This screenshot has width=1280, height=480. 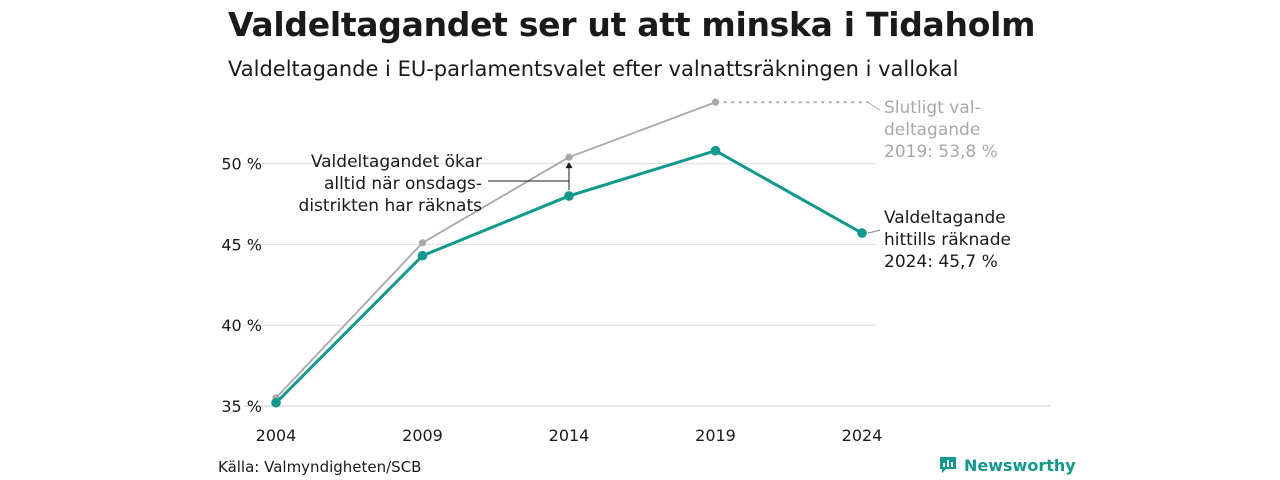 I want to click on x-tick-label: 2014, so click(x=569, y=435).